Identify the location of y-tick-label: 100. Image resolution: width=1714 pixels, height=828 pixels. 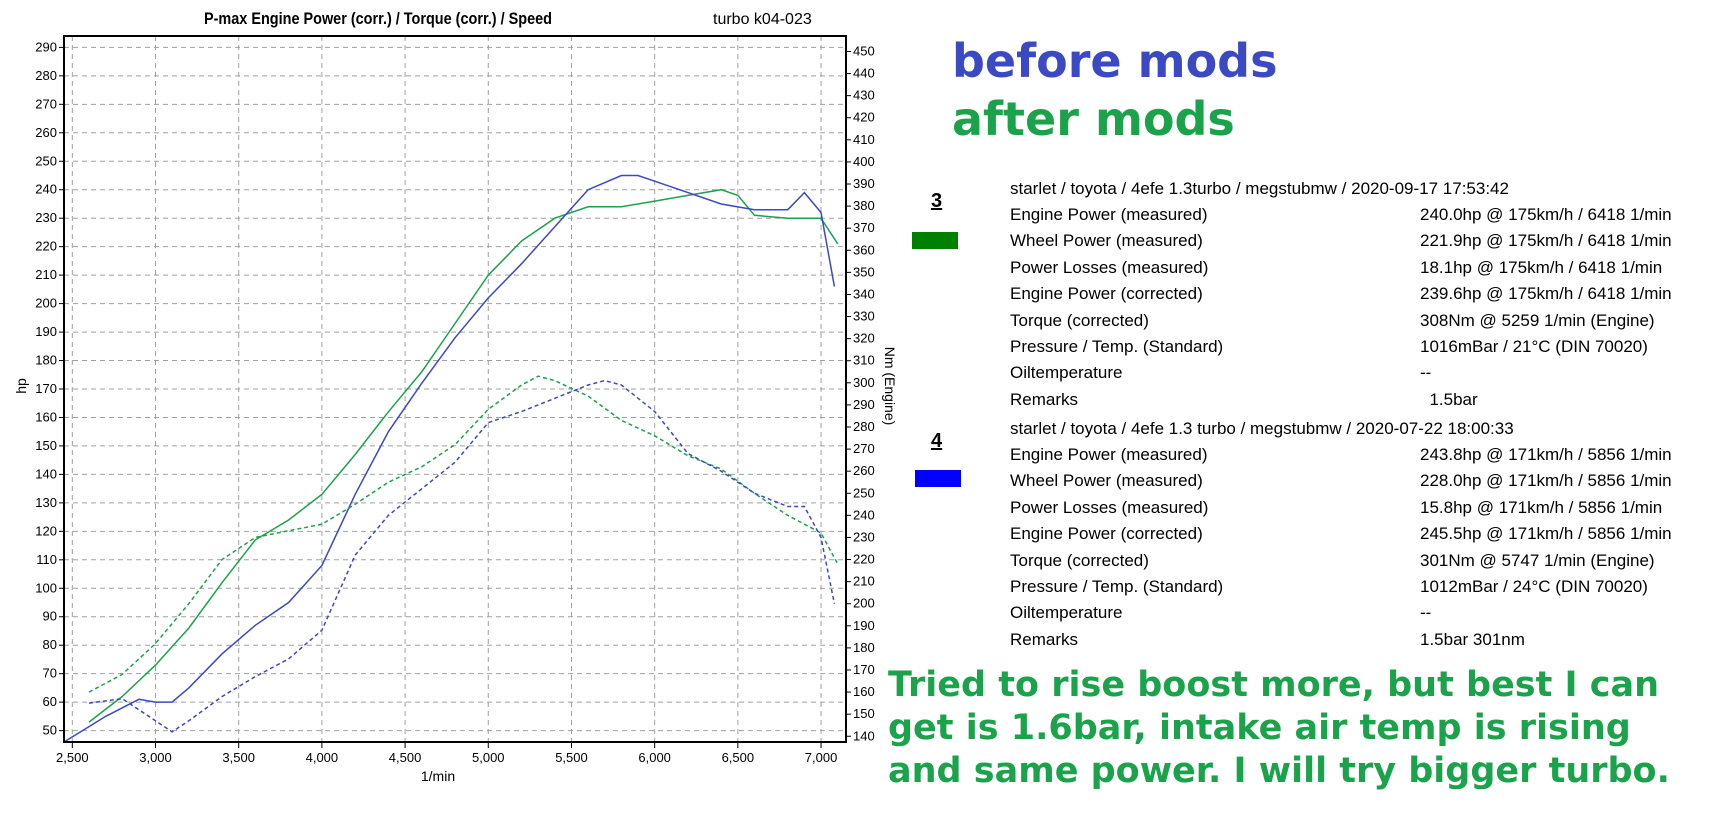
(46, 587).